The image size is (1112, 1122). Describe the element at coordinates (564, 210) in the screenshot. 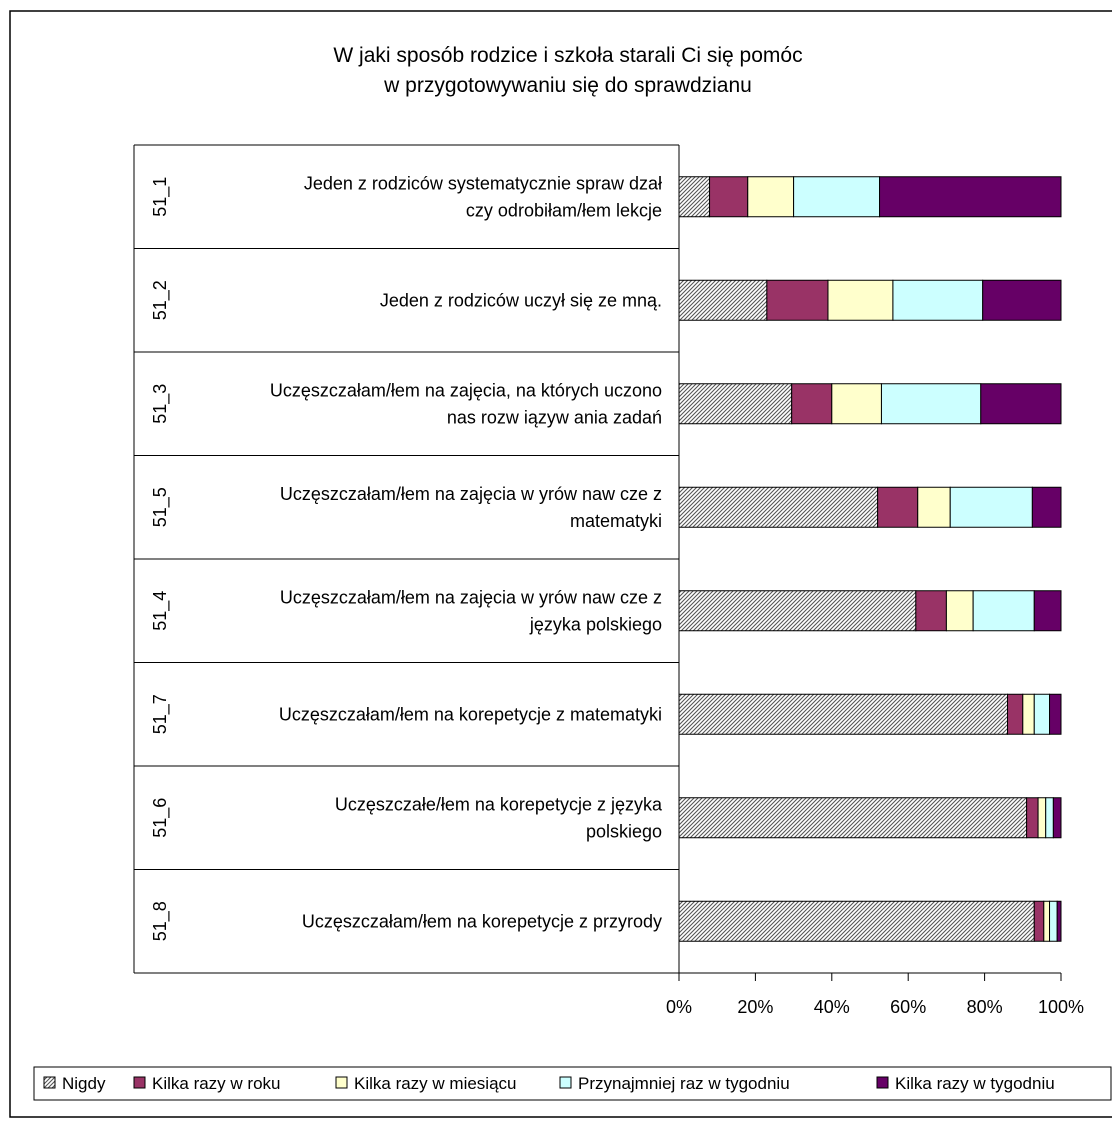

I see `category-label: czy odrobiłam/łem lekcje` at that location.